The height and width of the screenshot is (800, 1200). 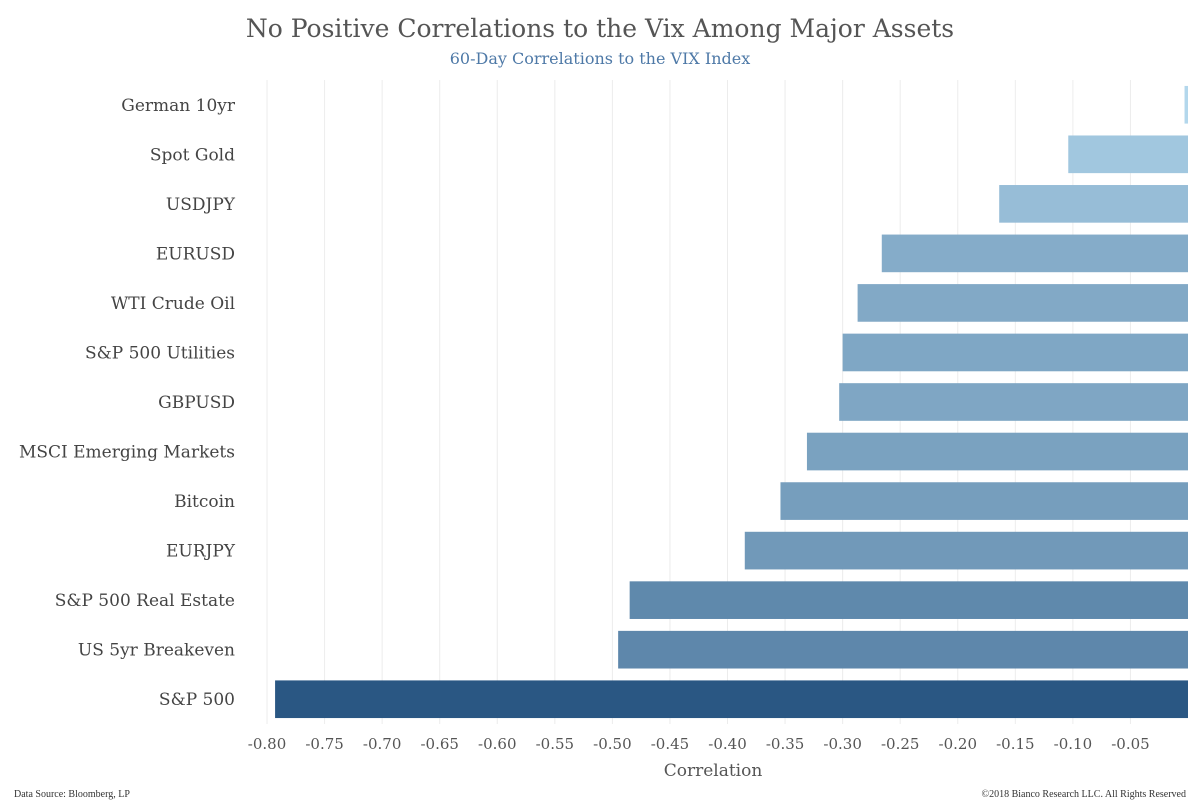 What do you see at coordinates (555, 744) in the screenshot?
I see `x-tick-label: -0.55` at bounding box center [555, 744].